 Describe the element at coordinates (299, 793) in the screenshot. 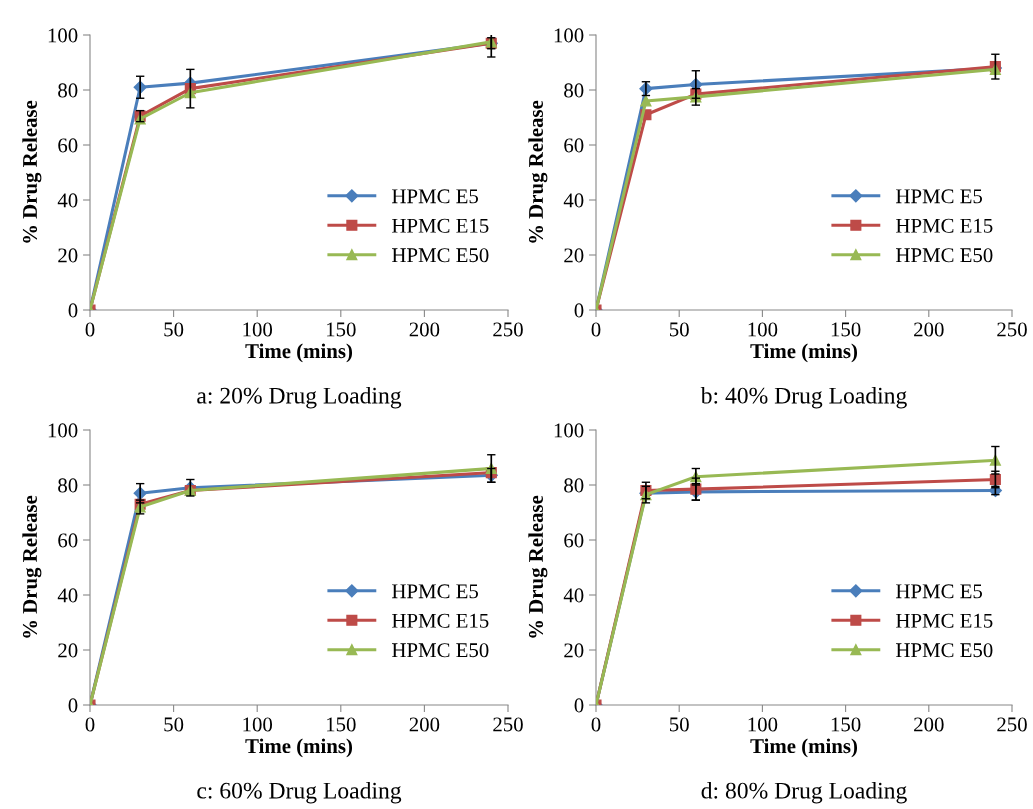

I see `text: c: 60% Drug Loading` at that location.